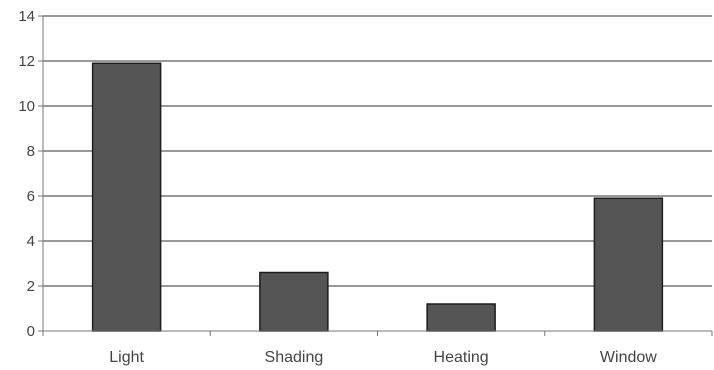 The image size is (714, 370). Describe the element at coordinates (294, 301) in the screenshot. I see `bar-shading` at that location.